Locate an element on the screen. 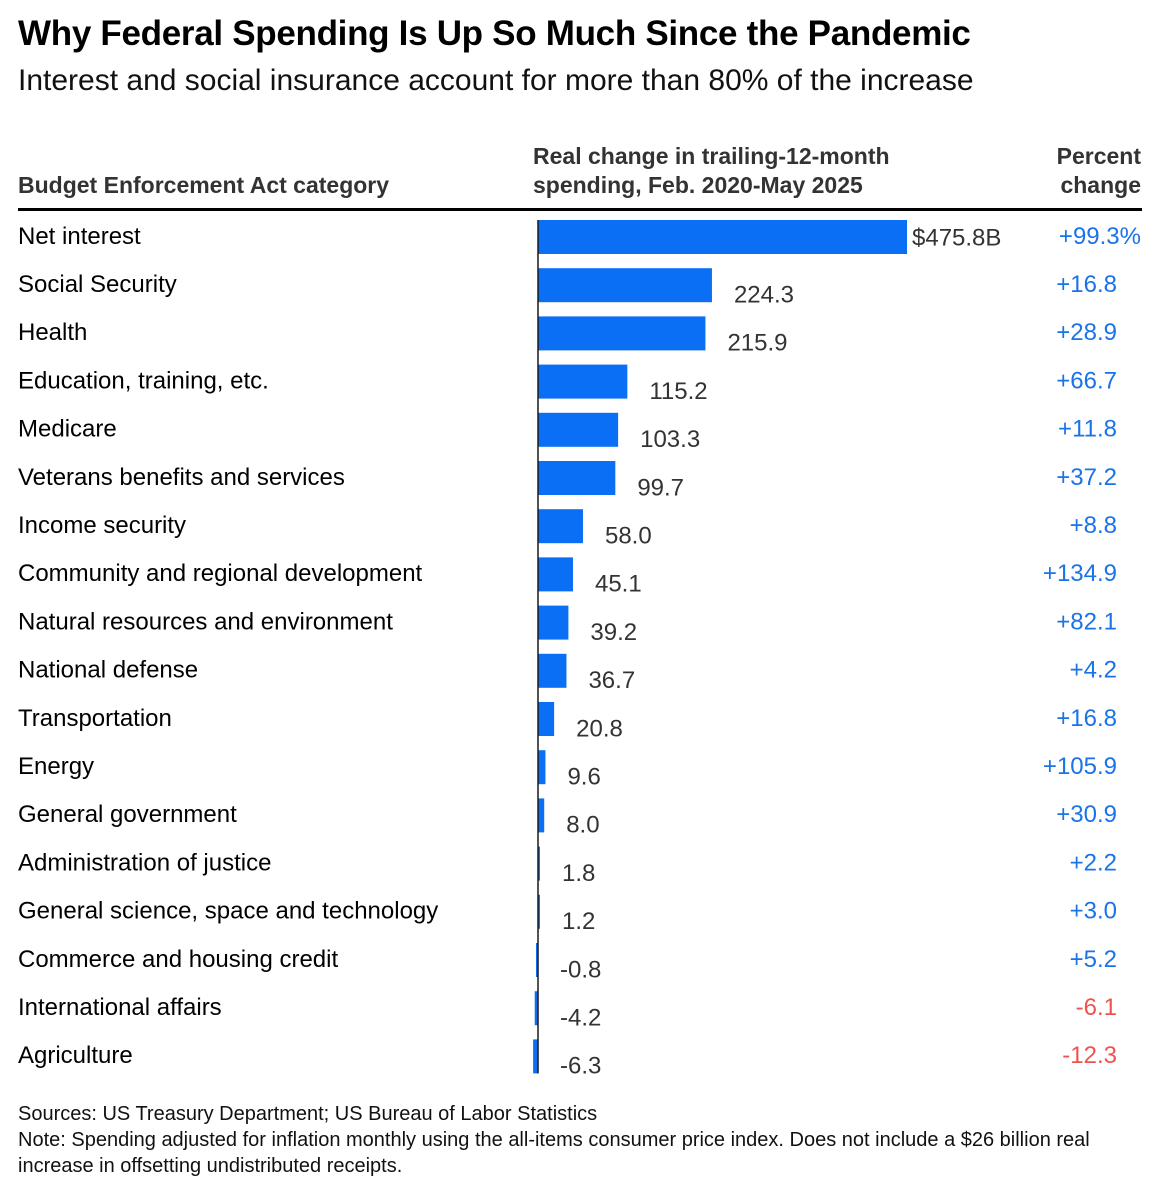  category-column-header: Budget Enforcement Act category is located at coordinates (204, 185).